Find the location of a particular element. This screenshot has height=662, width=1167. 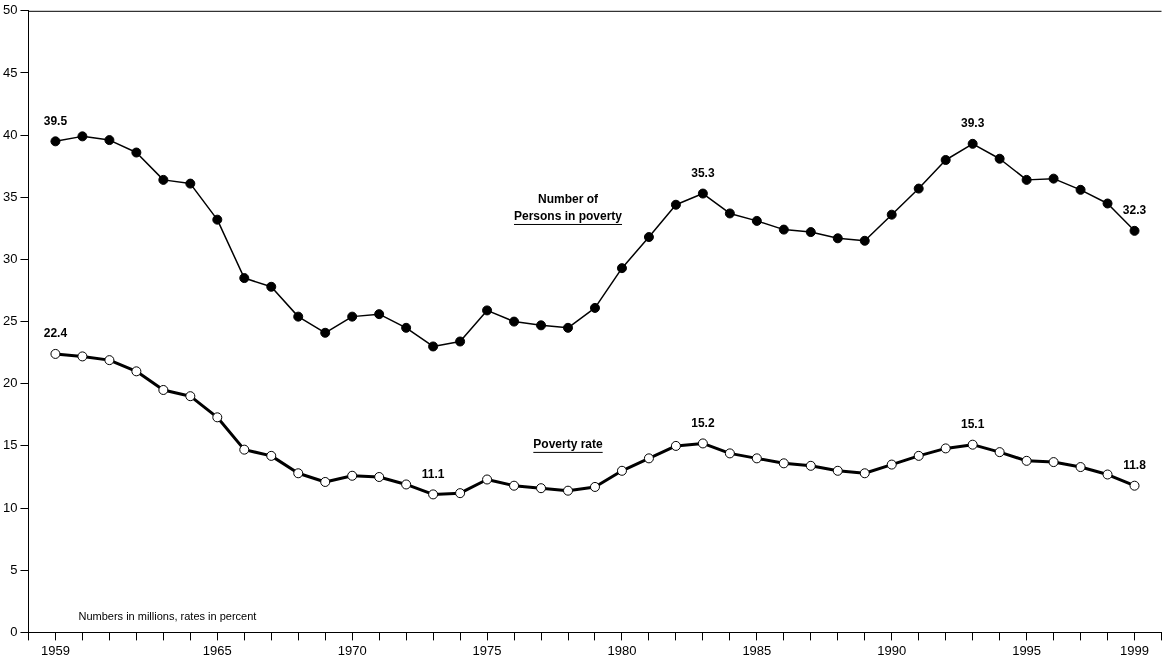

data-label: 11.8 is located at coordinates (1135, 465).